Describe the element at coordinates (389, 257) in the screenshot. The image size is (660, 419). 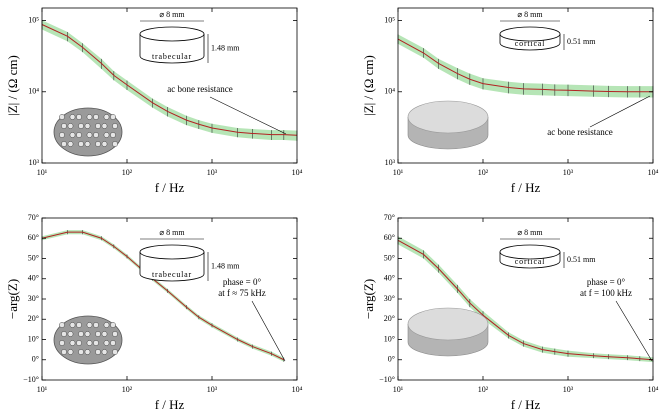
I see `y-tick-label: 50°` at that location.